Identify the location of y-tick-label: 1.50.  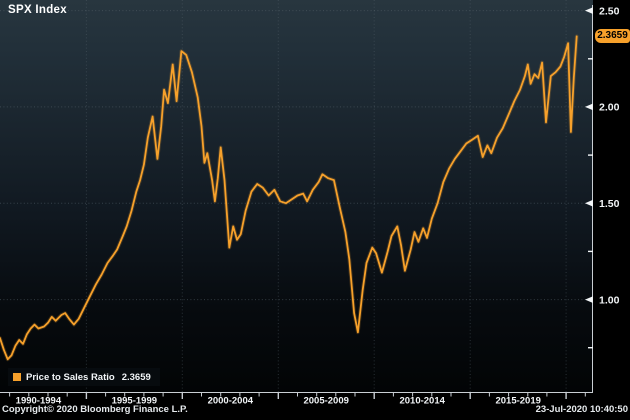
(609, 204).